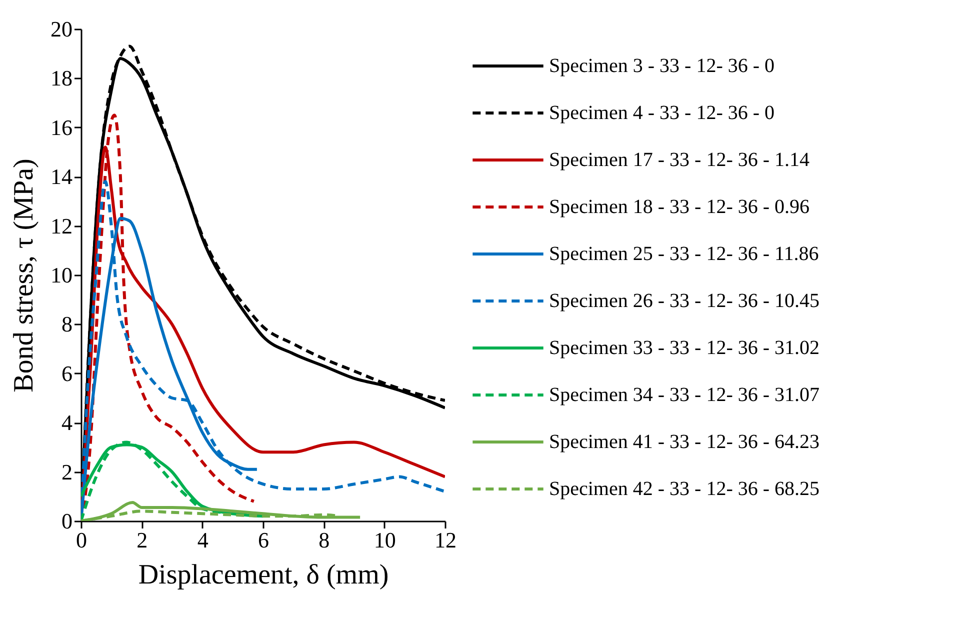  I want to click on x-tick-label: 12, so click(445, 540).